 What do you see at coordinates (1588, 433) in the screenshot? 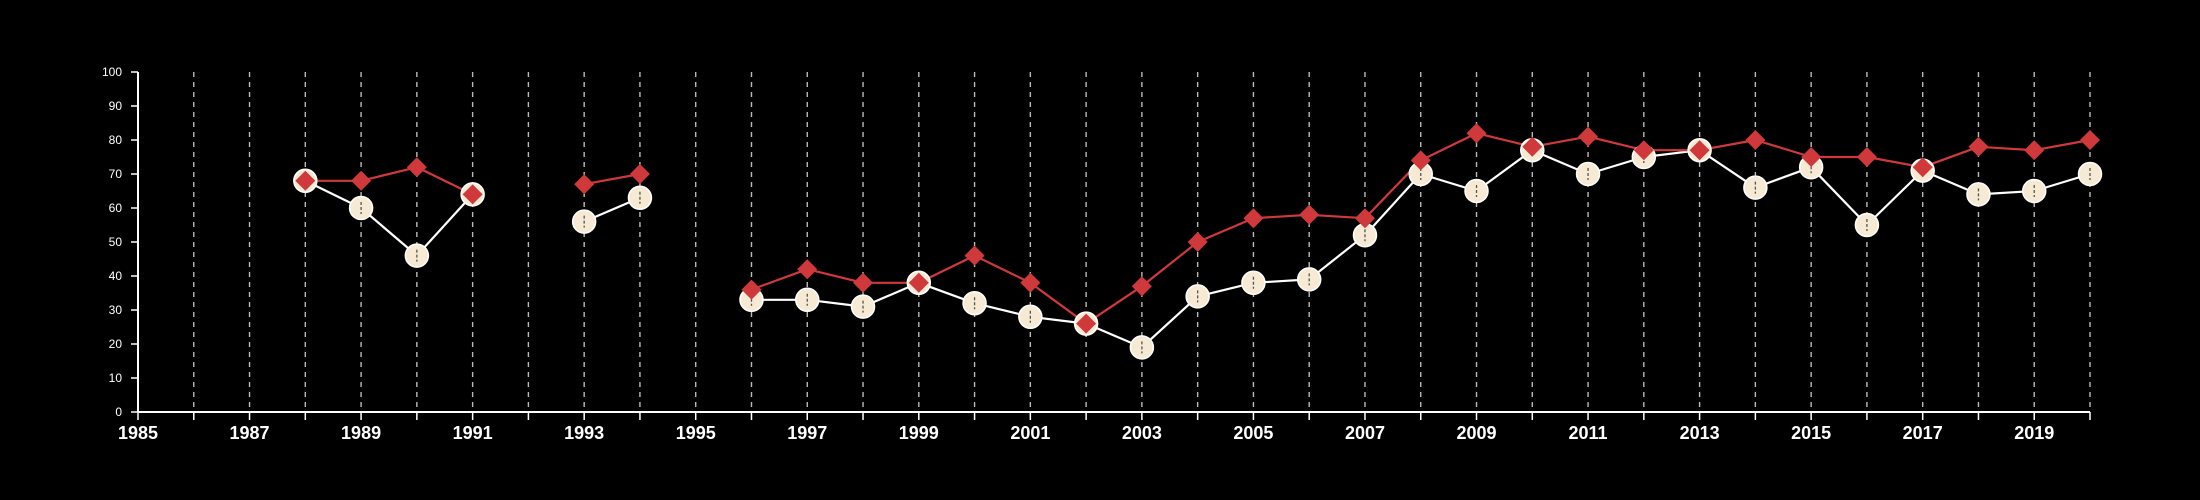
I see `x-tick-label-2011: 2011` at bounding box center [1588, 433].